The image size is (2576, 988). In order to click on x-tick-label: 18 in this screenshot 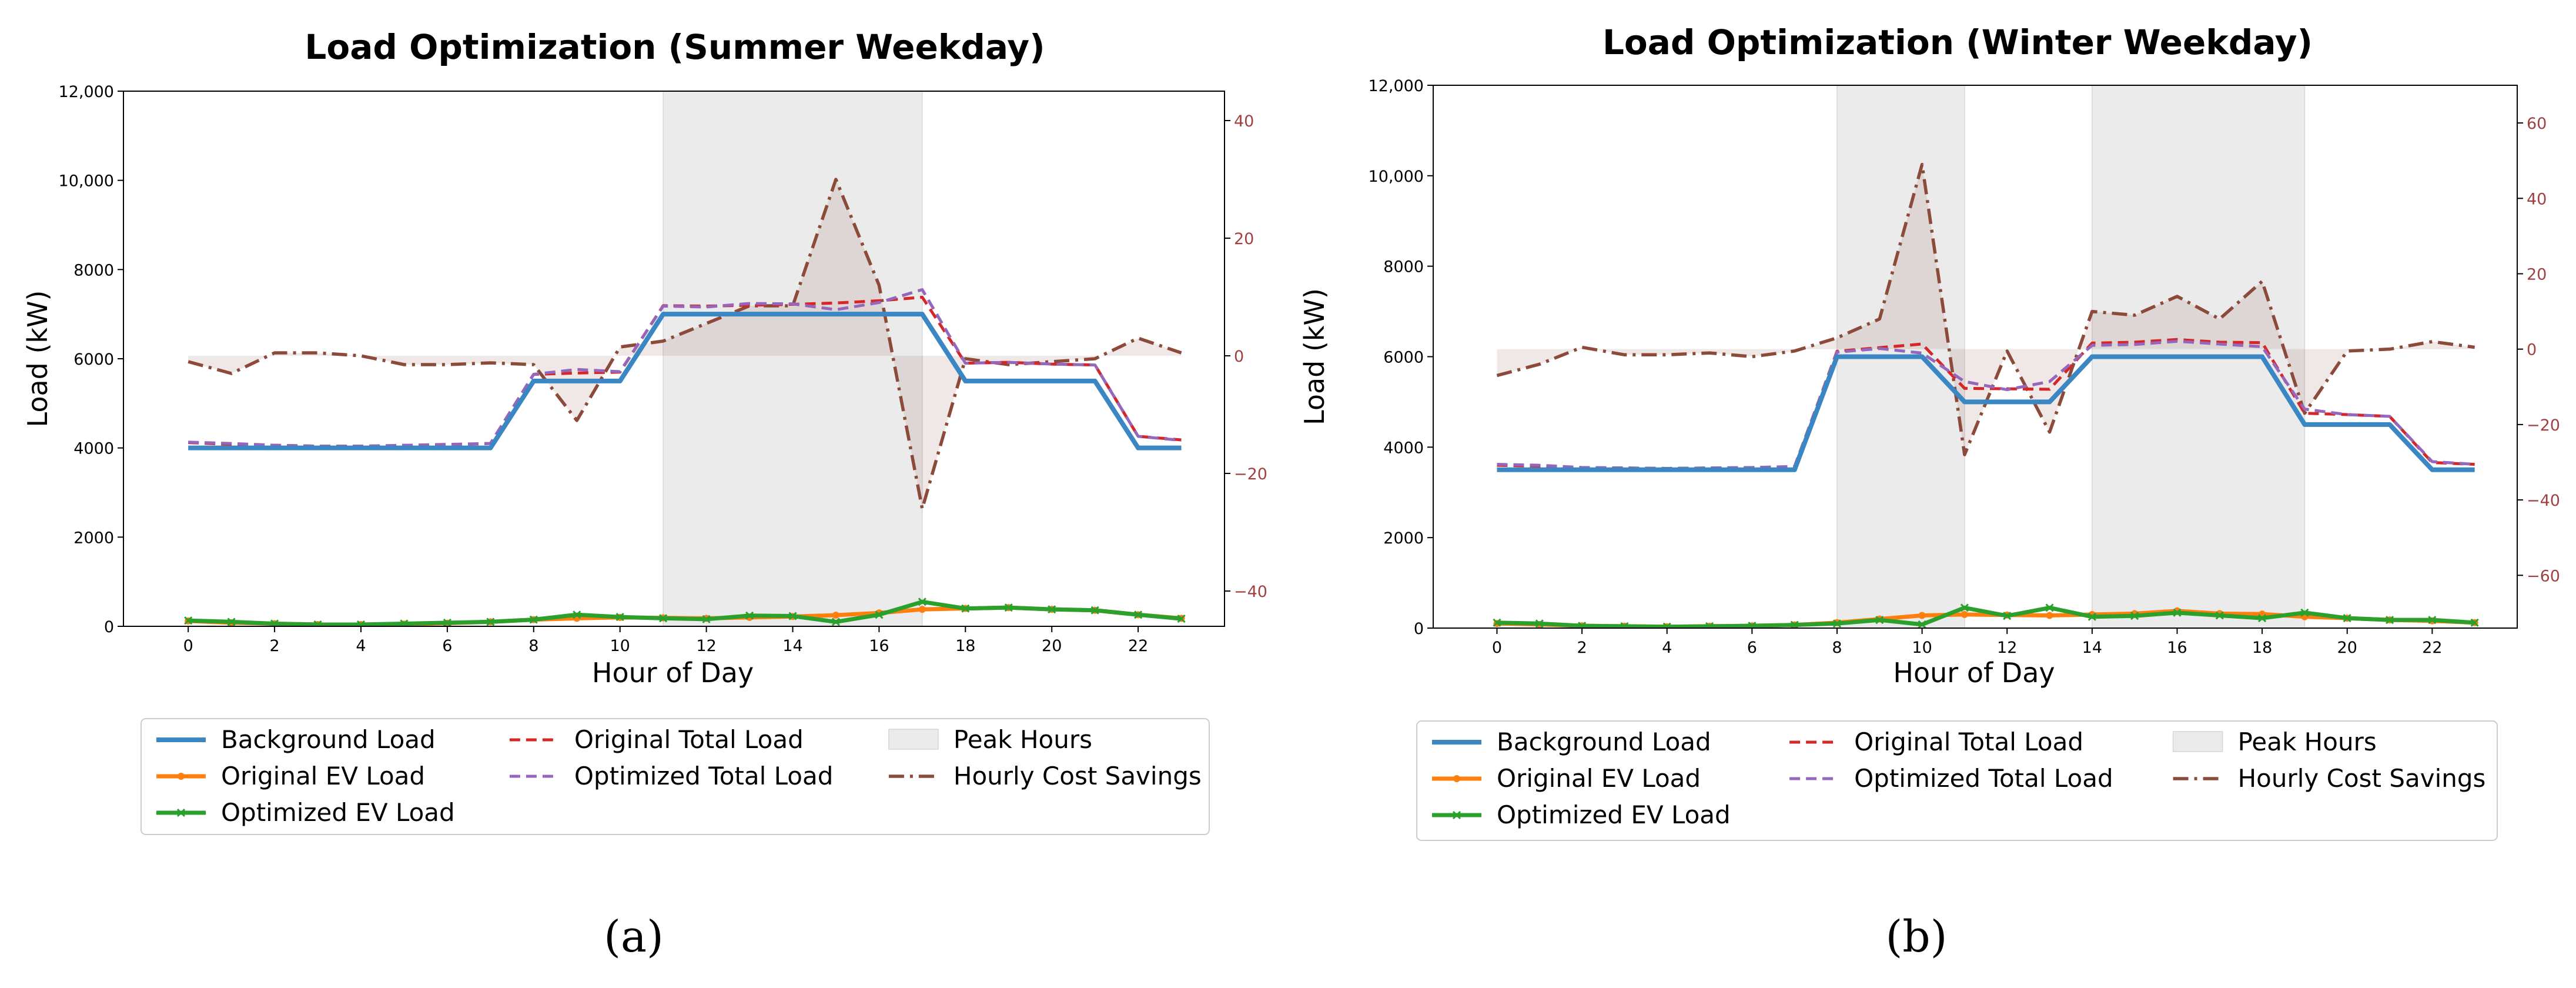, I will do `click(965, 646)`.